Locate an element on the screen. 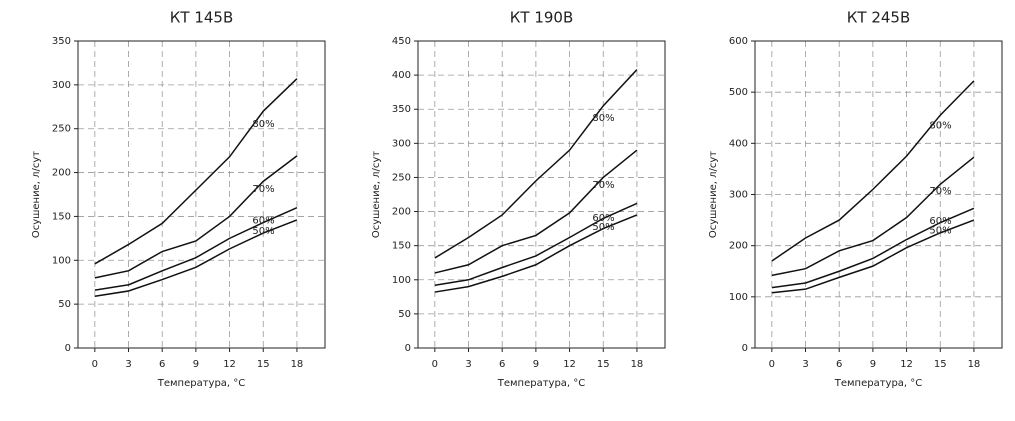 This screenshot has height=421, width=1015. chart-title: КТ 145В is located at coordinates (202, 18).